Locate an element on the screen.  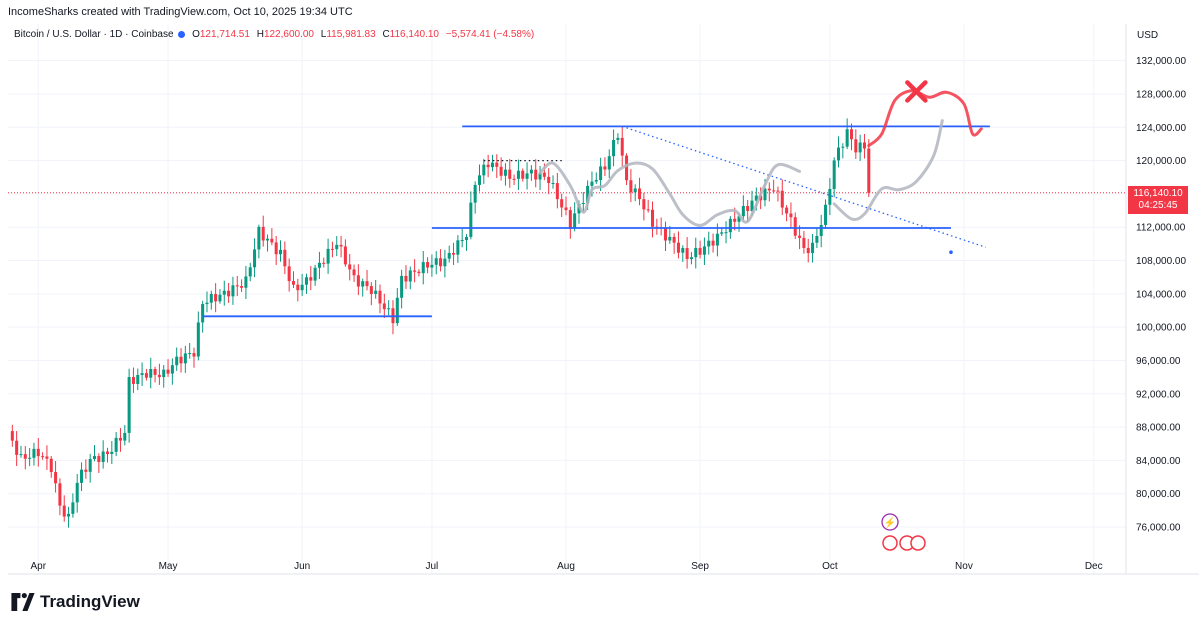
symbol-name: Bitcoin / U.S. Dollar · 1D · Coinbase is located at coordinates (94, 34).